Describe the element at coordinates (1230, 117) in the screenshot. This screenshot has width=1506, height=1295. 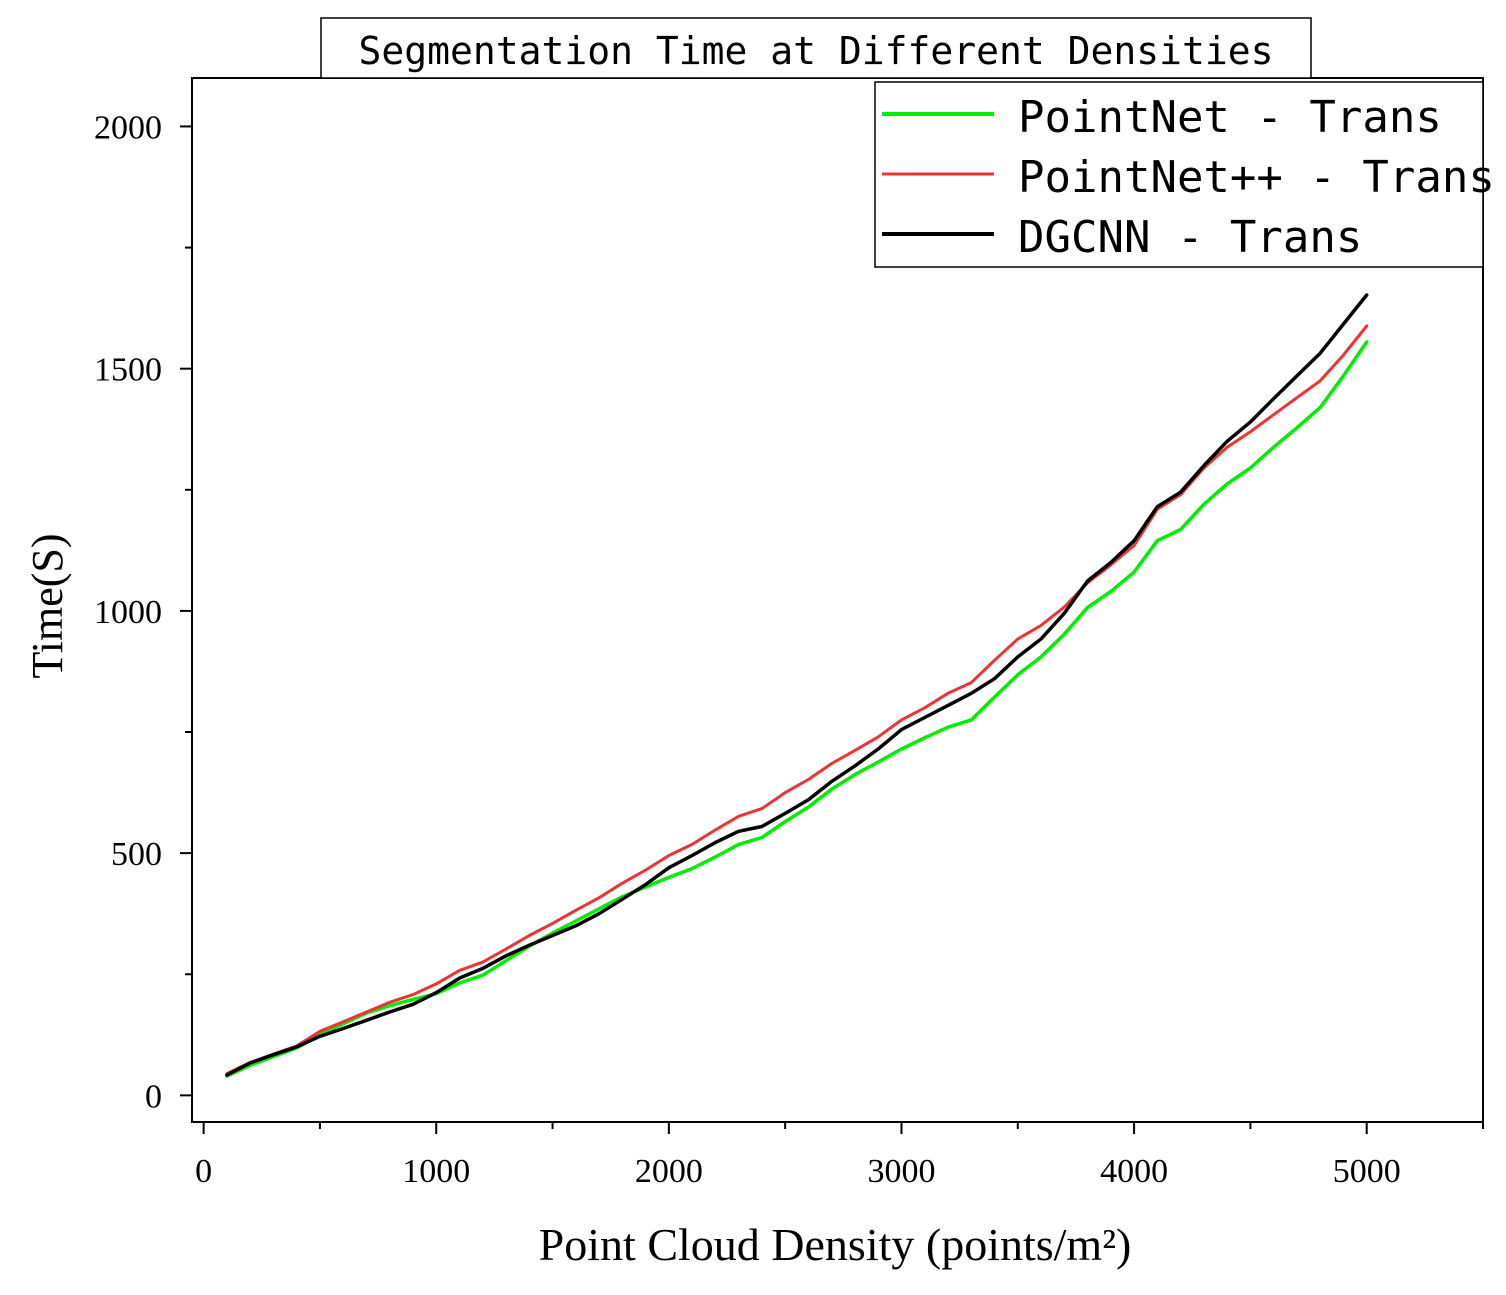
I see `legend-label-pointnet: PointNet - Trans` at that location.